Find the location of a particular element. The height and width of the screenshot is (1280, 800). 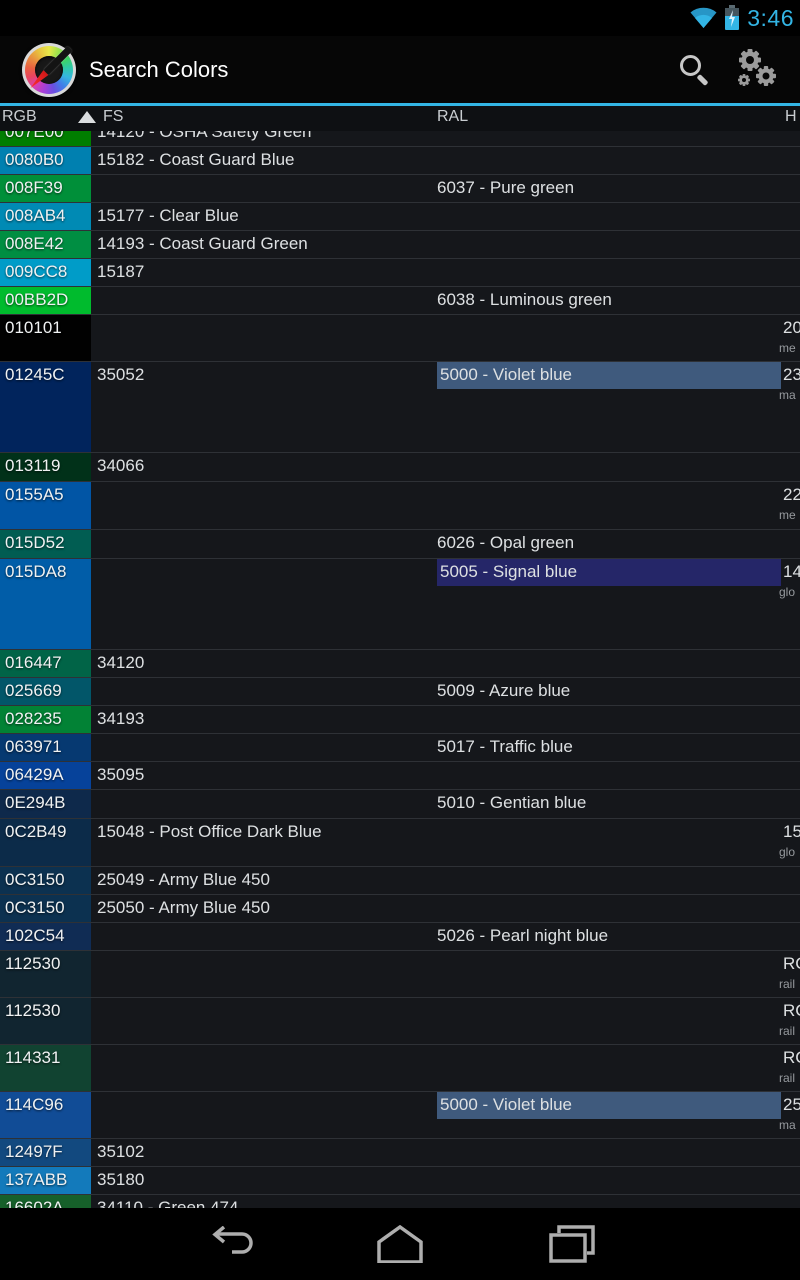

battery-charging-icon is located at coordinates (732, 17).